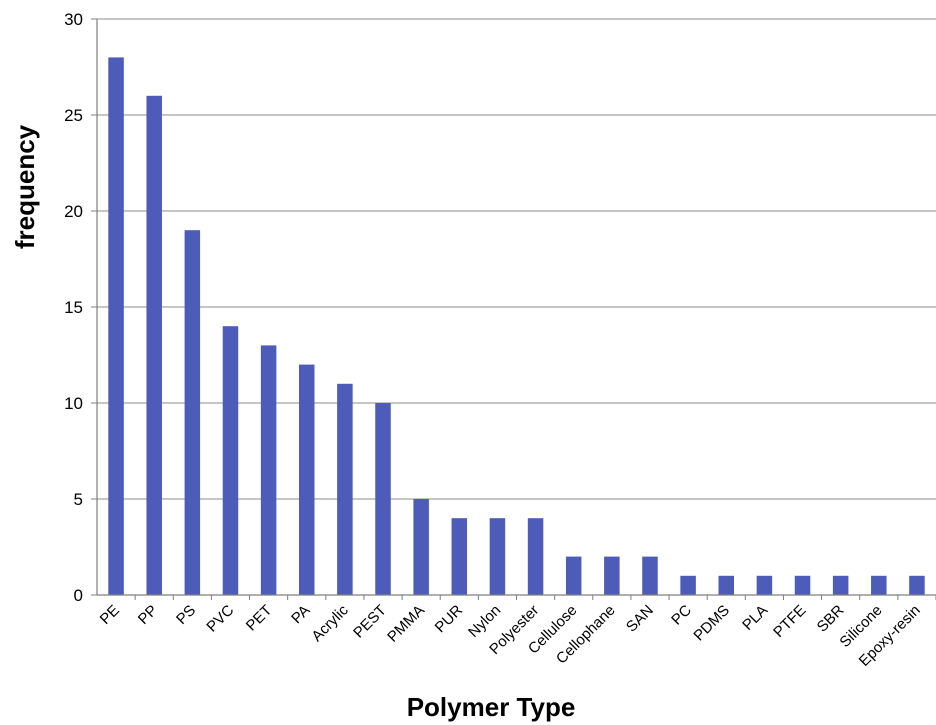  Describe the element at coordinates (650, 575) in the screenshot. I see `bar-san` at that location.